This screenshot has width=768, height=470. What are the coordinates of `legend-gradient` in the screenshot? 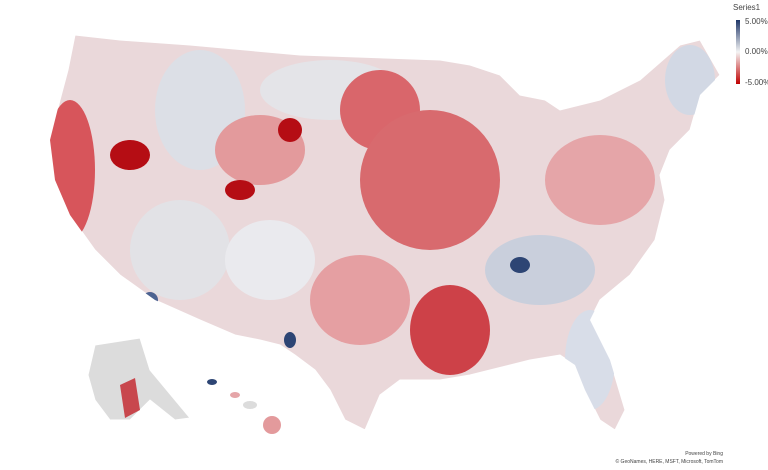 It's located at (738, 52).